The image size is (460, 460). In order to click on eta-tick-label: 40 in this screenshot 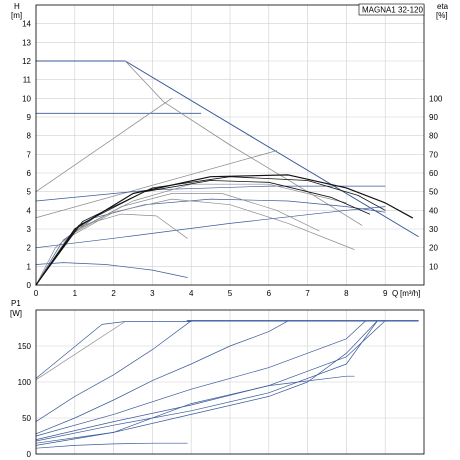, I will do `click(433, 210)`.